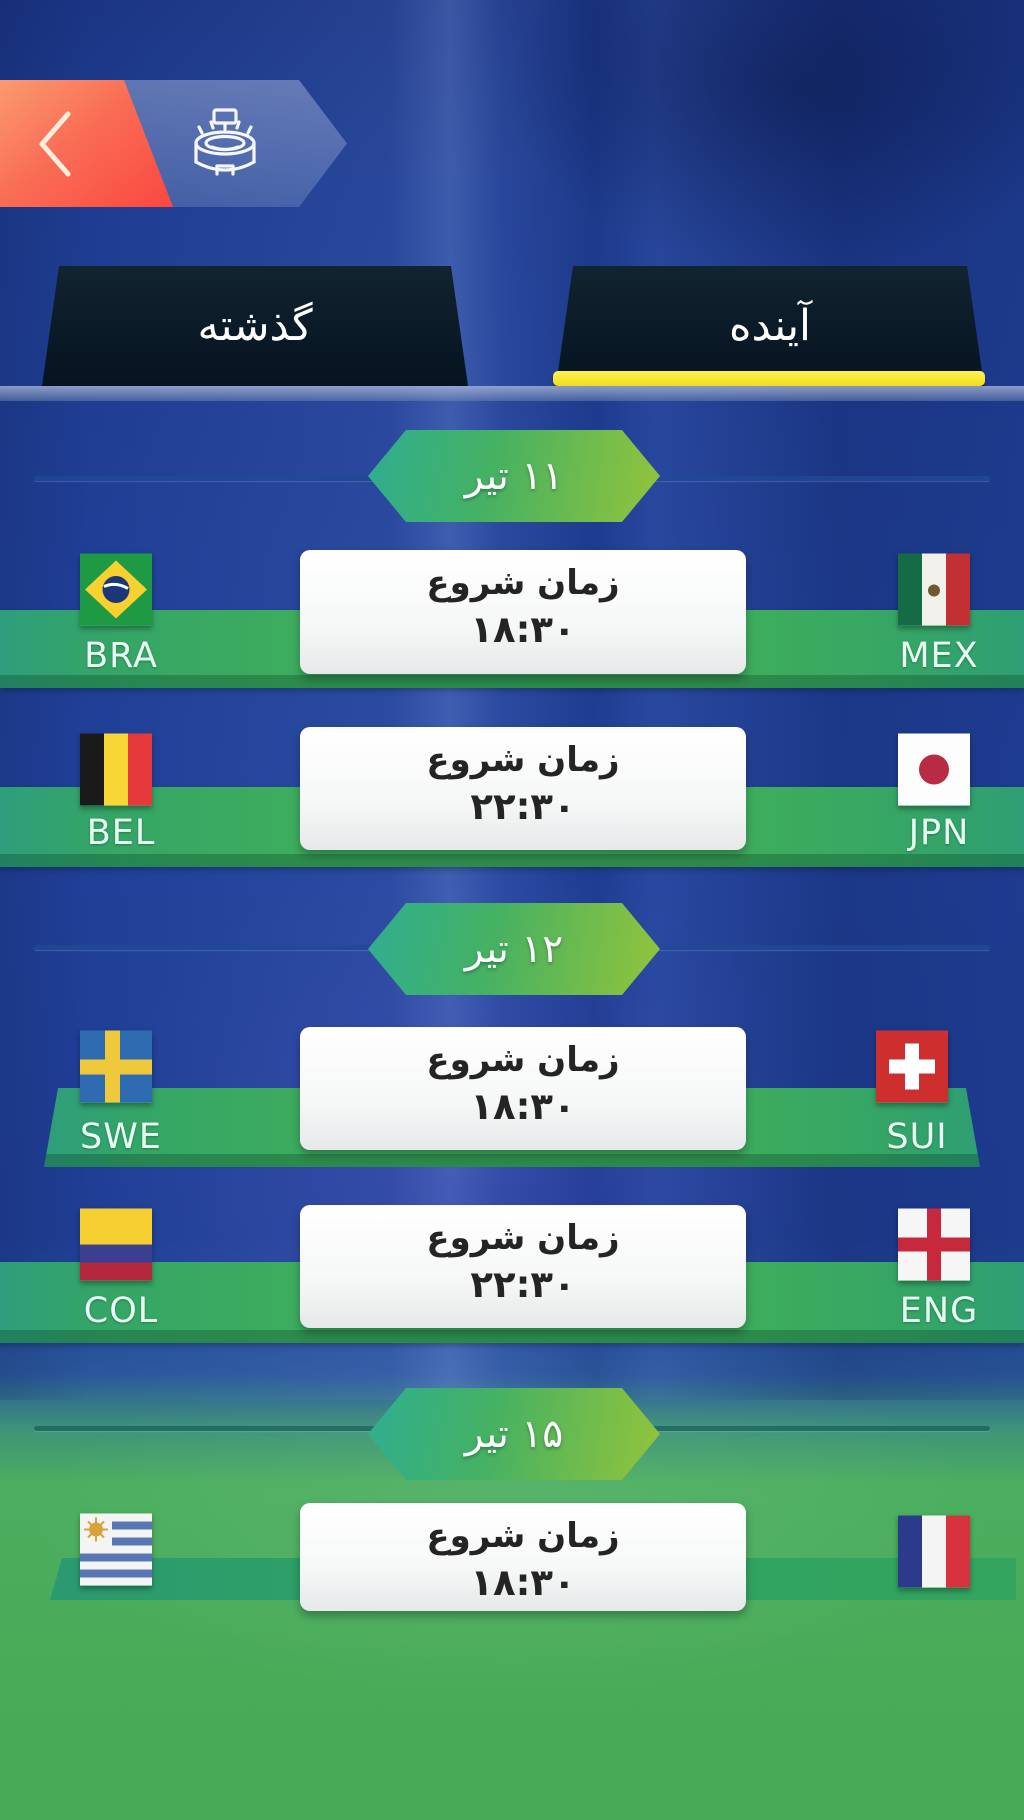 Image resolution: width=1024 pixels, height=1820 pixels. I want to click on france-flag, so click(934, 1551).